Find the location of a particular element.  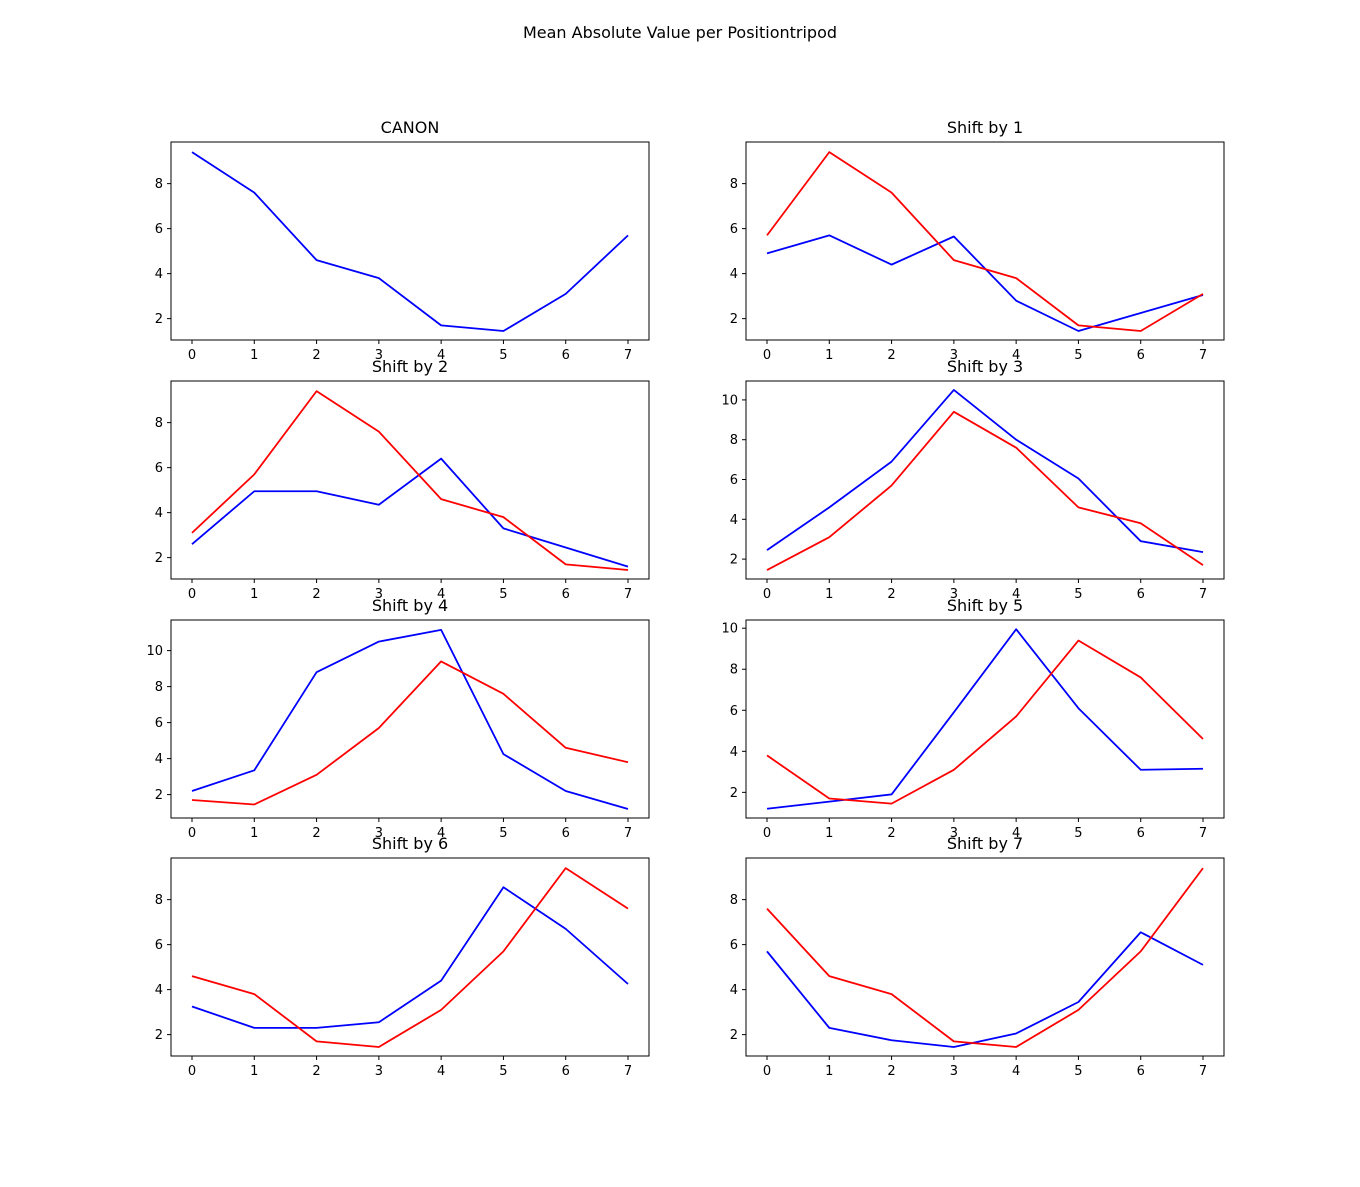

subplot-title: Shift by 2 is located at coordinates (410, 366).